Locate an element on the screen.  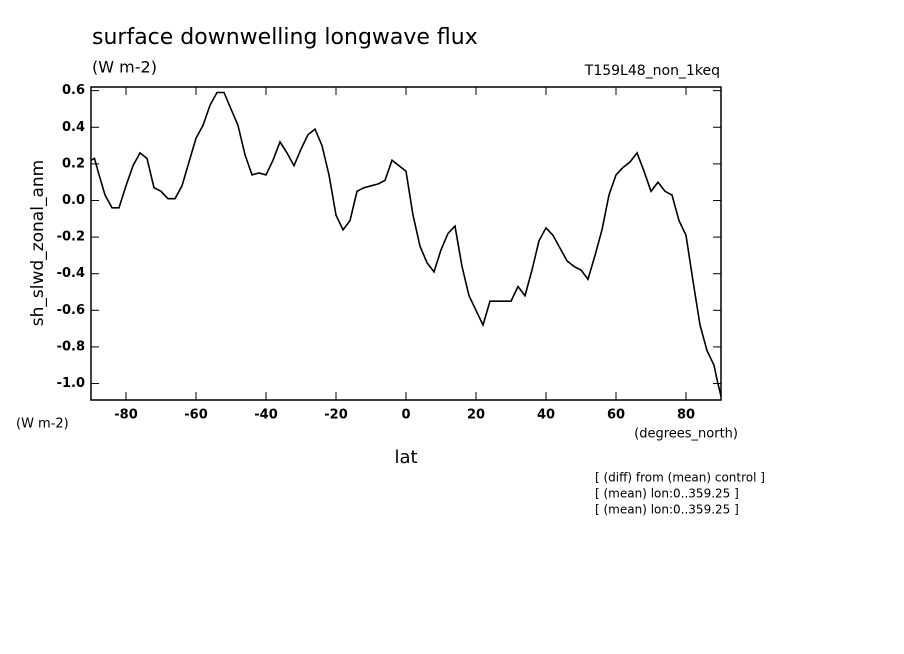
y-tick-label: -0.6 is located at coordinates (71, 310).